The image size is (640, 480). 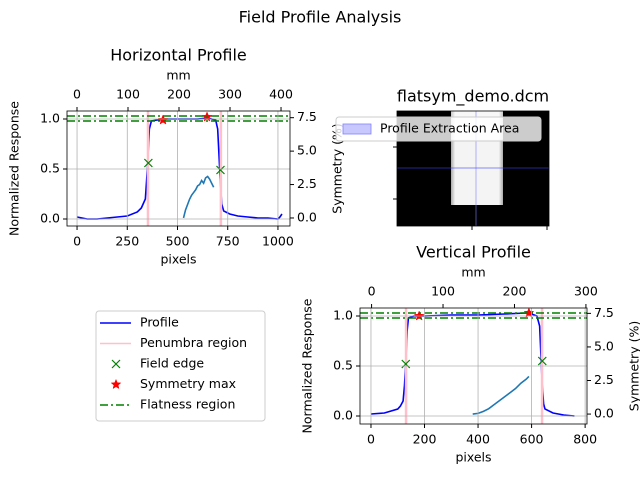 What do you see at coordinates (473, 252) in the screenshot?
I see `axes-title: Vertical Profile` at bounding box center [473, 252].